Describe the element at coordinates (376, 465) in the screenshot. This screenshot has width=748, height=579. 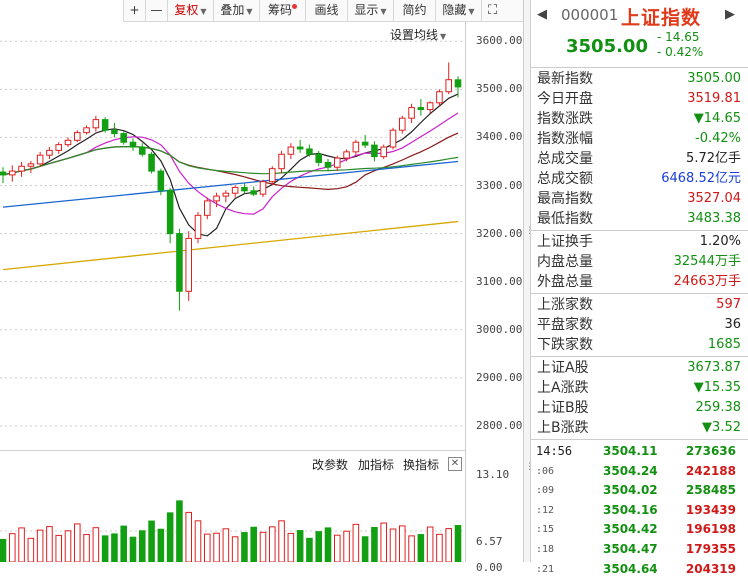
I see `add-indicator-button: 加指标` at that location.